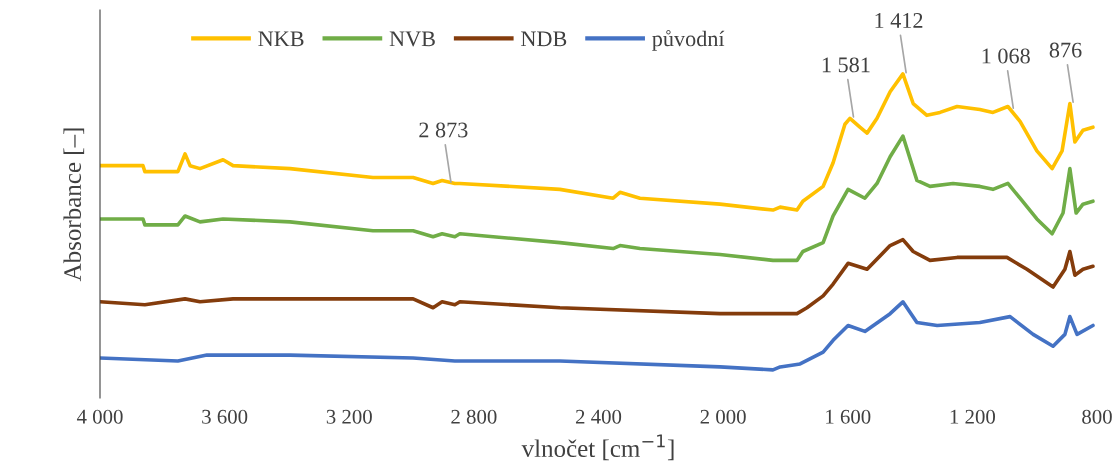  I want to click on x-axis-title: vlnočet [cm$^{−1}$], so click(597, 447).